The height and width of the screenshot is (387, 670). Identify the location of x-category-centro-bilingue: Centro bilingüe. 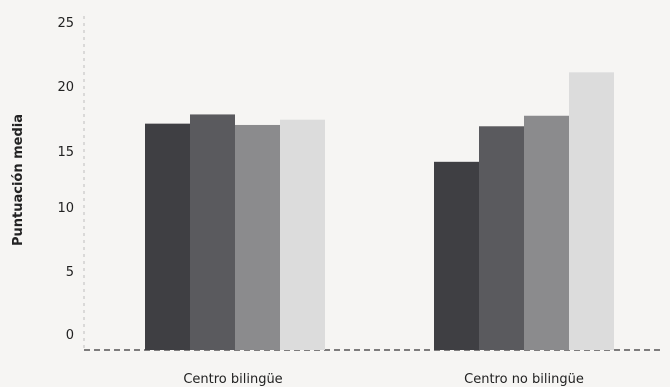
(232, 379).